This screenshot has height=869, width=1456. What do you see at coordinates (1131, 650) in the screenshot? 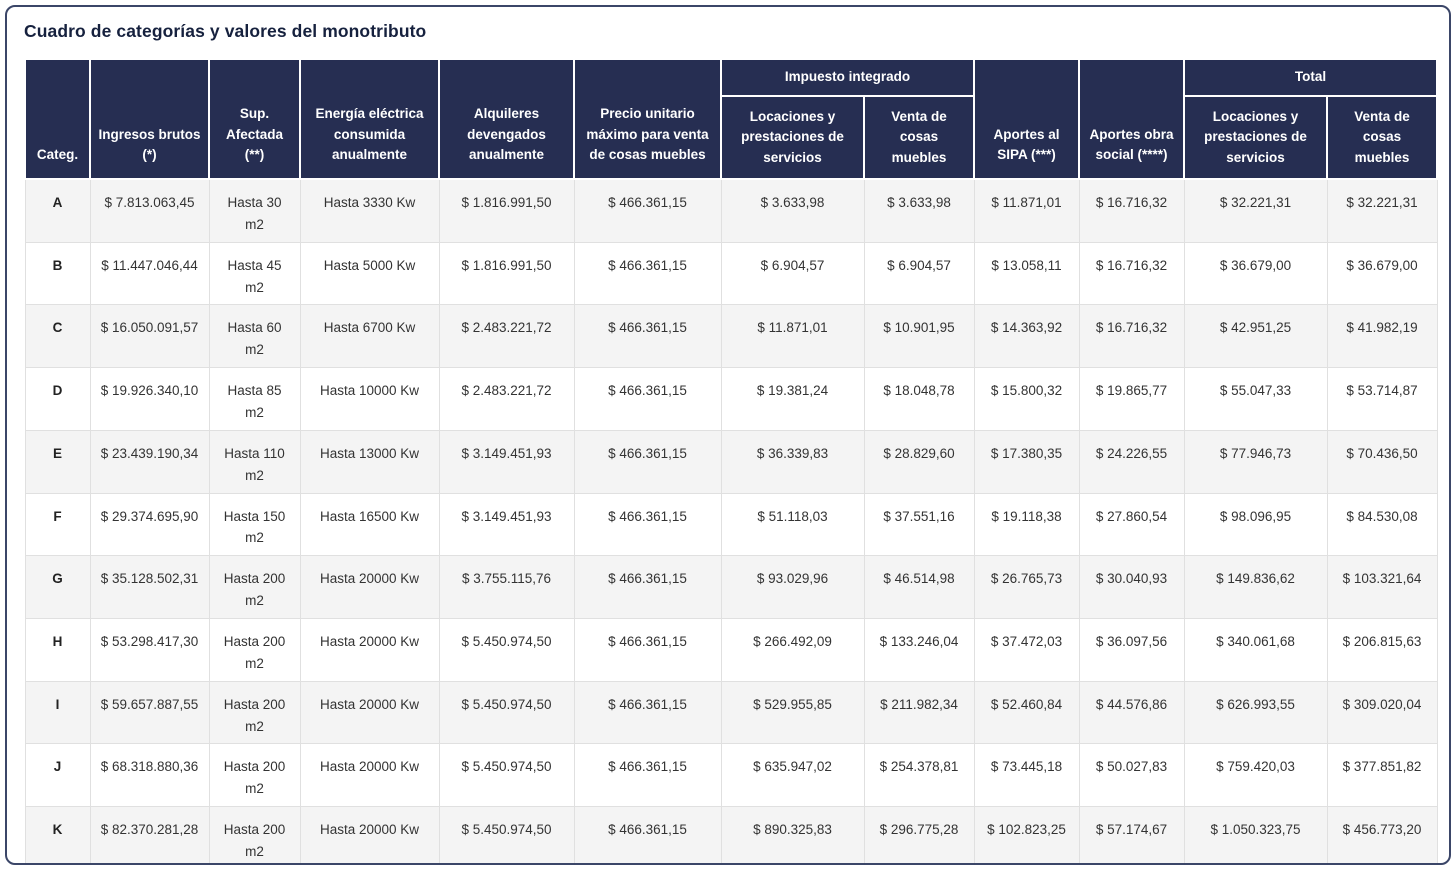
I see `value-cell: $ 36.097,56` at bounding box center [1131, 650].